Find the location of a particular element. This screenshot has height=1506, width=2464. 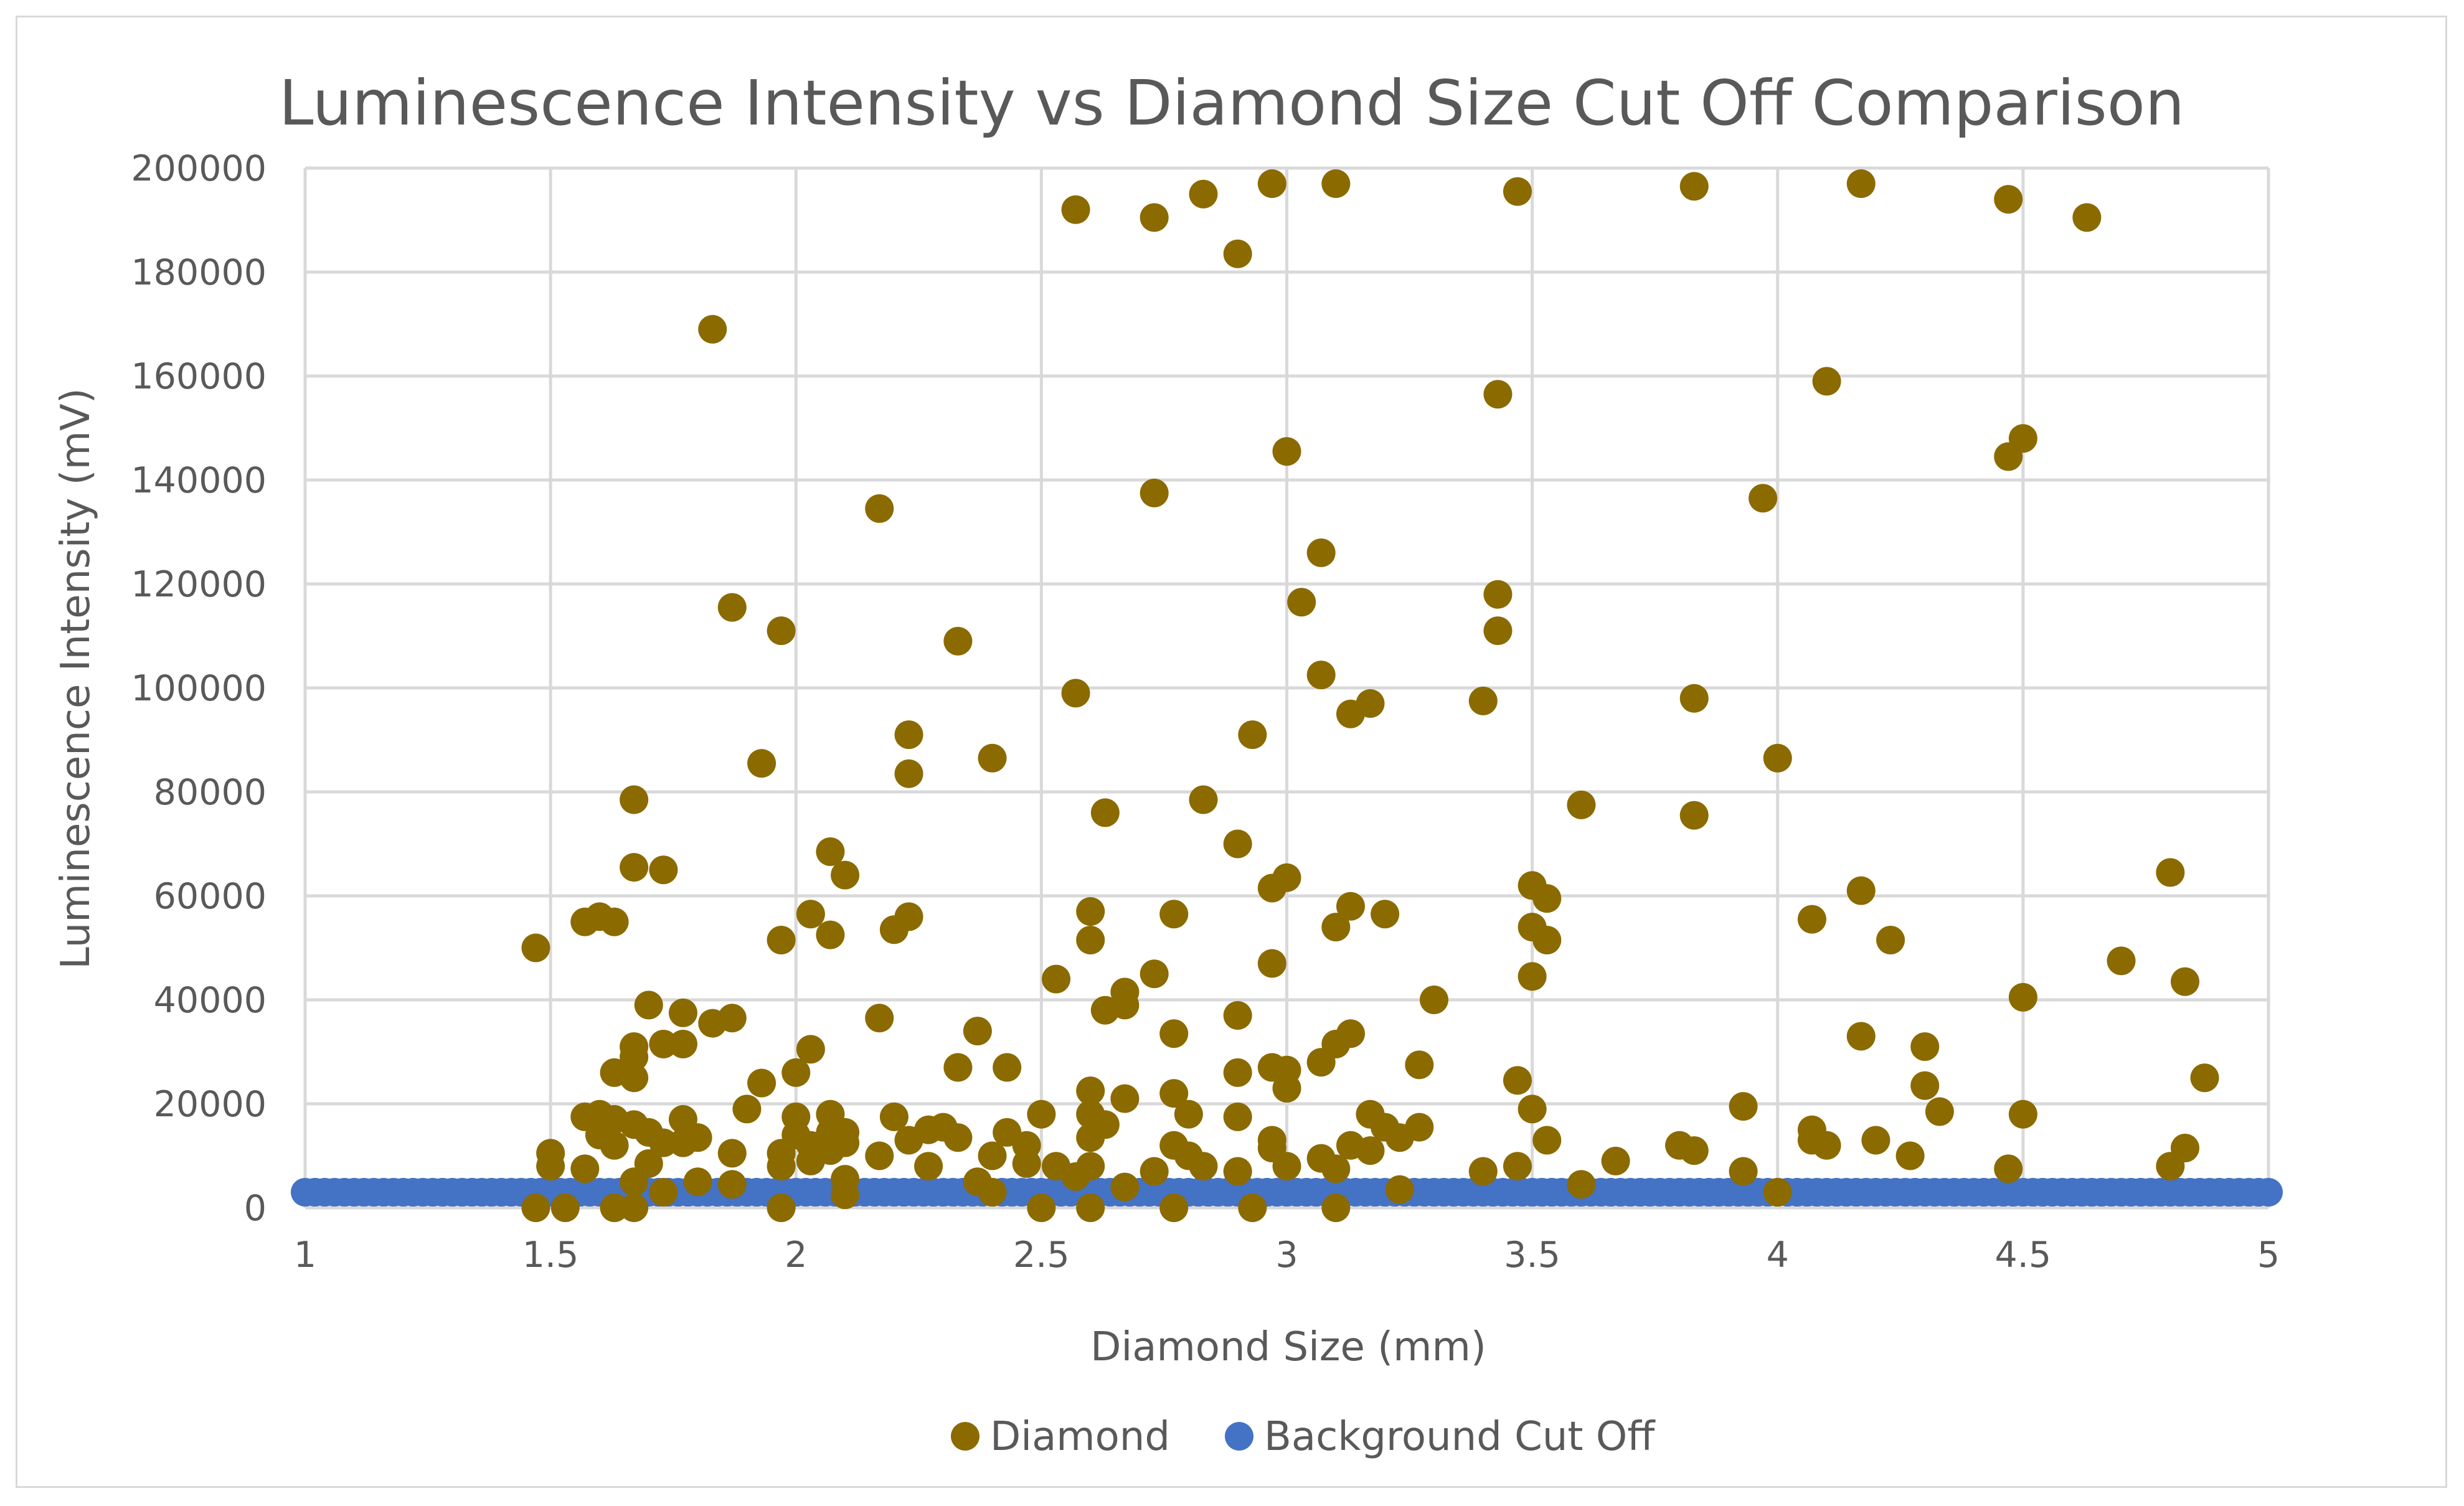

legend-marker-diamond is located at coordinates (965, 1436).